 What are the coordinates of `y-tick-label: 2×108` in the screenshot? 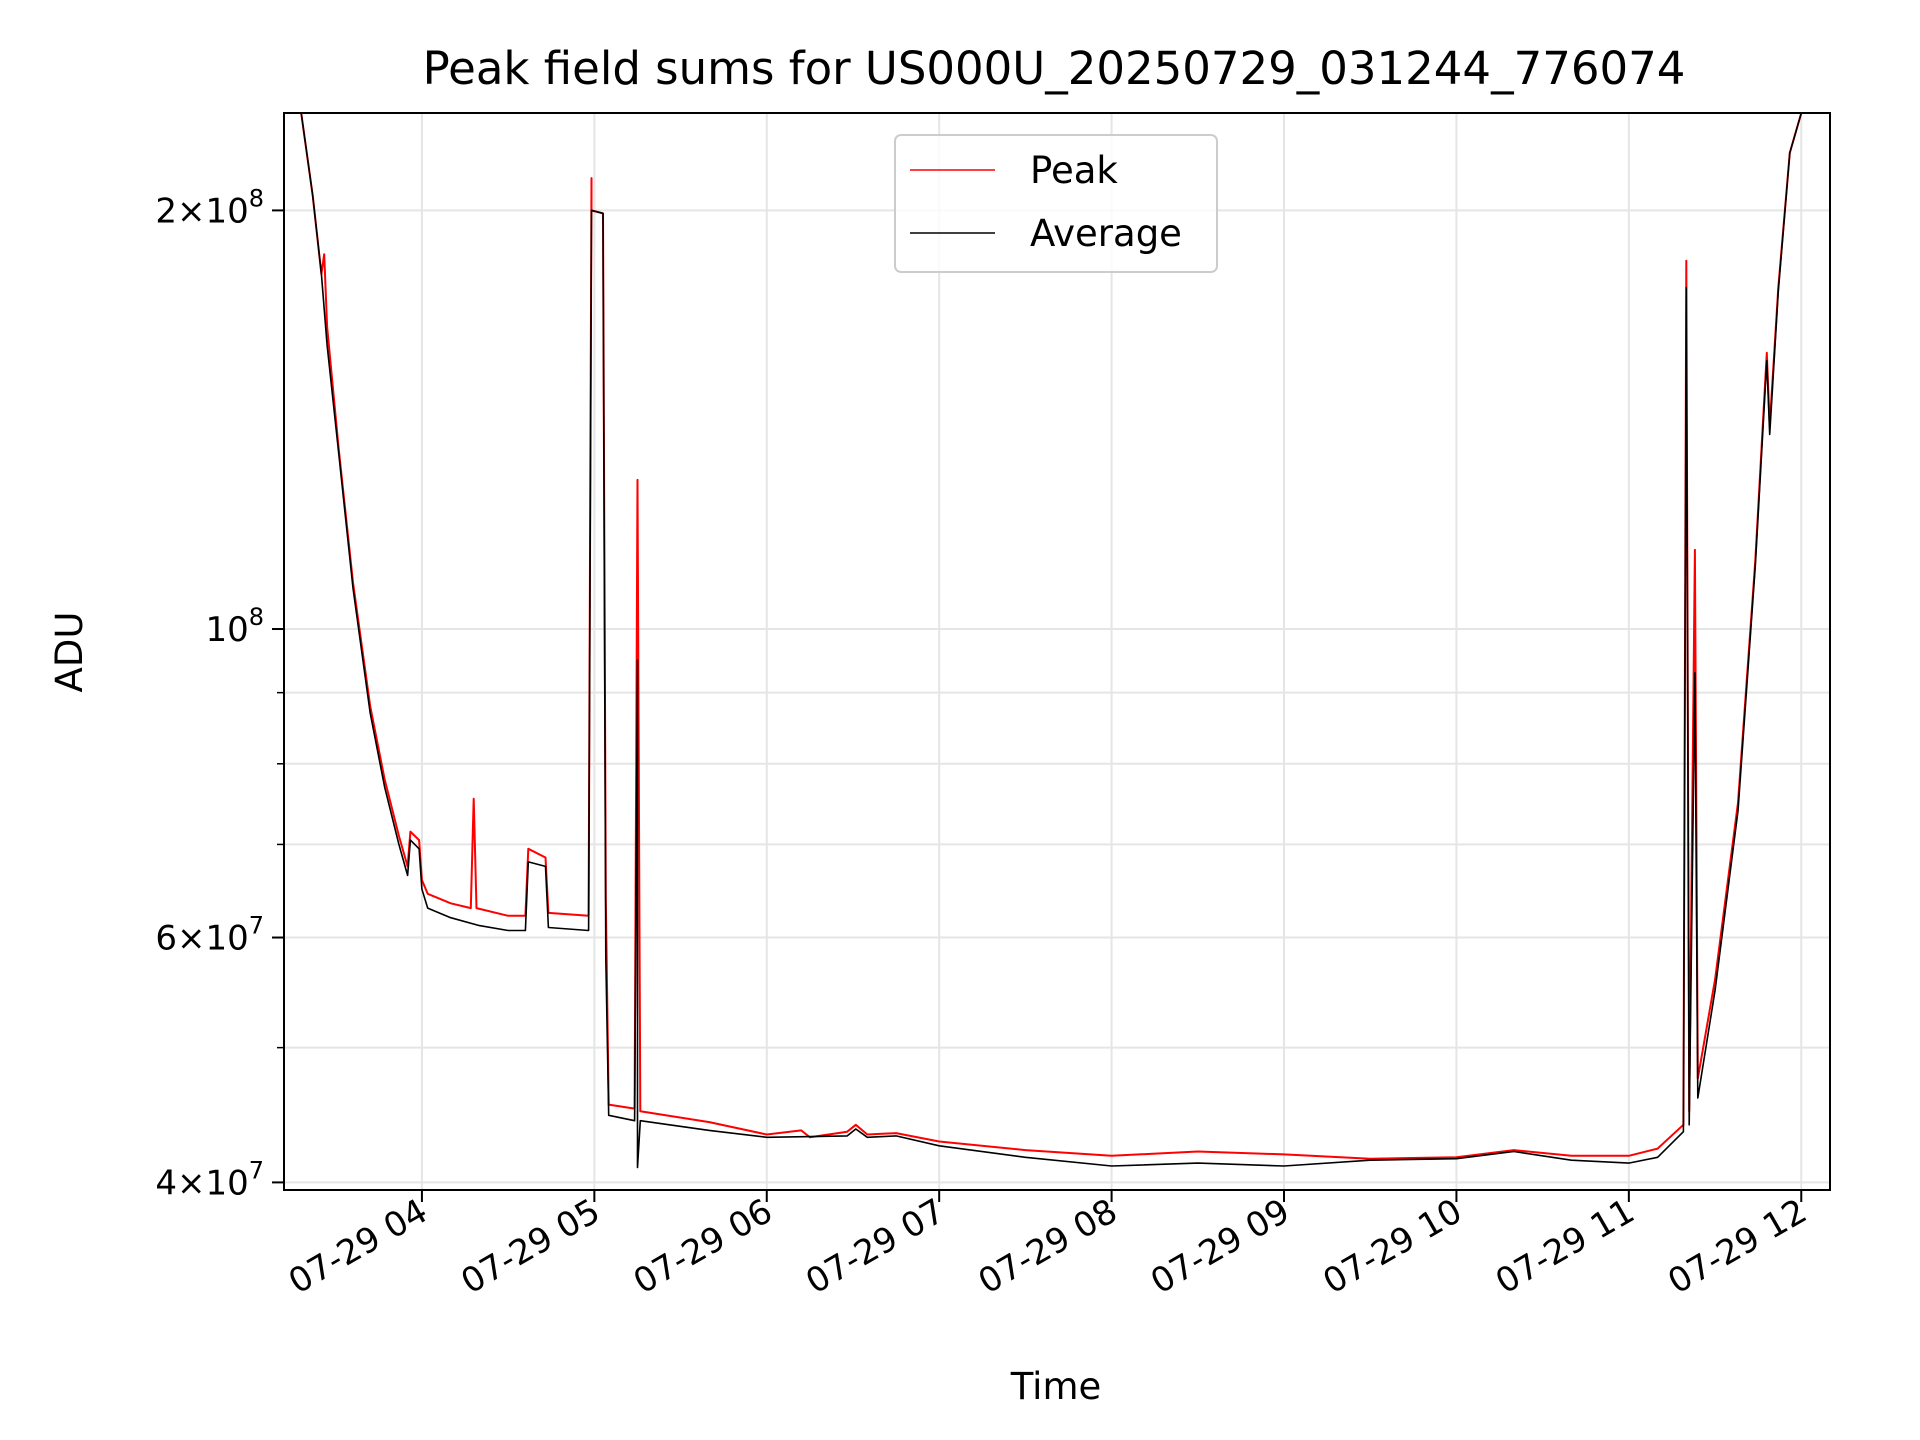 It's located at (209, 207).